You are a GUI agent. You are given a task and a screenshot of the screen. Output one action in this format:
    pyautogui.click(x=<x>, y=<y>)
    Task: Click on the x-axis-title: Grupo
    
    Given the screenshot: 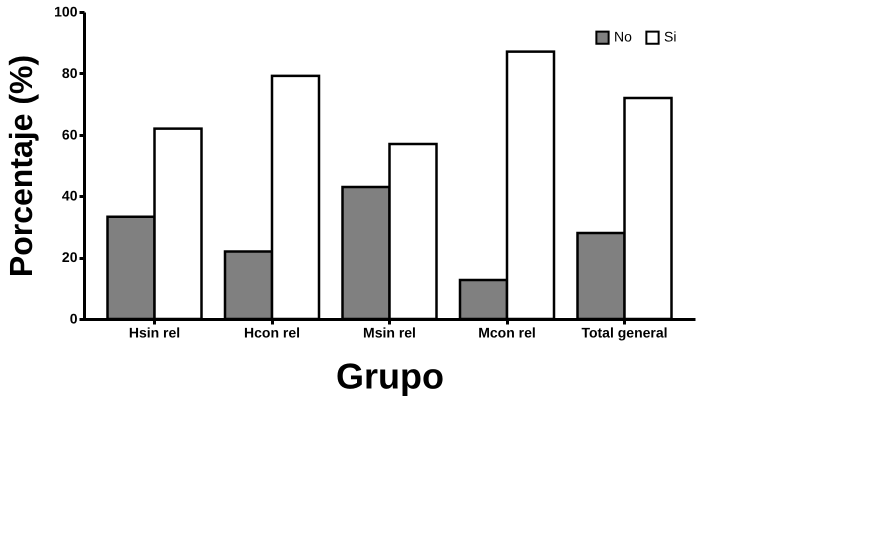 What is the action you would take?
    pyautogui.click(x=390, y=376)
    